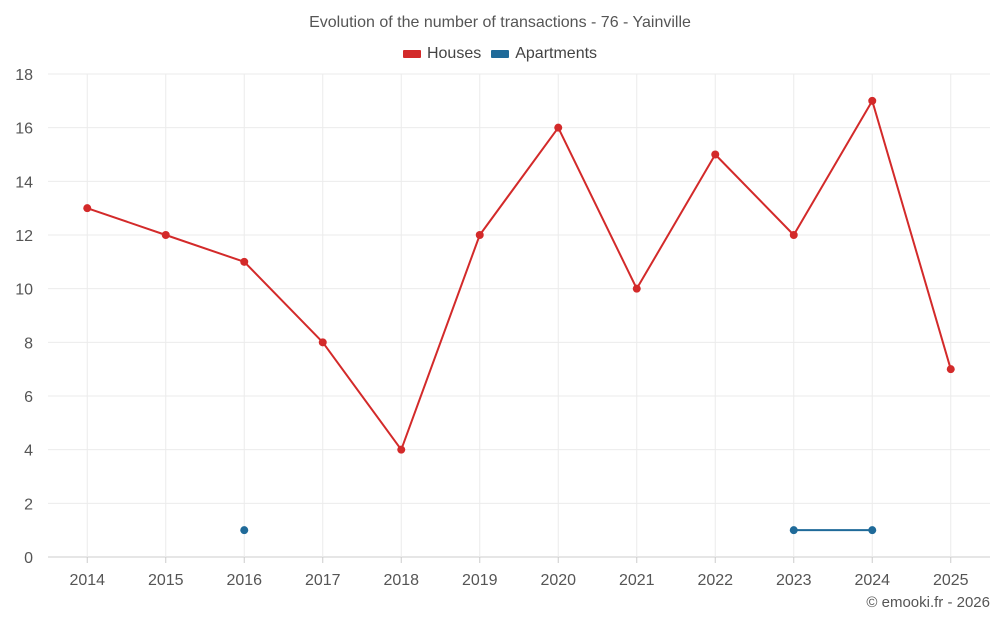  I want to click on x-tick-label: 2017, so click(323, 580).